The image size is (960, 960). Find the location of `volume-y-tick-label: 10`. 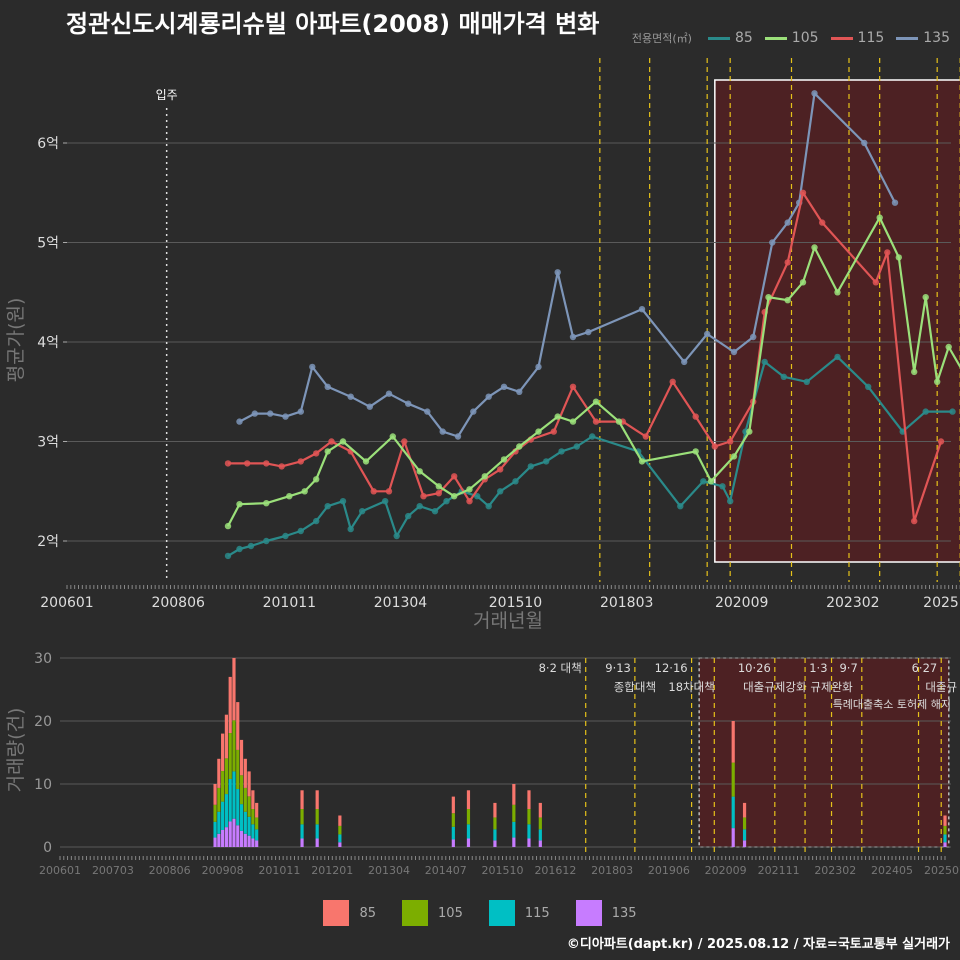

volume-y-tick-label: 10 is located at coordinates (43, 785).